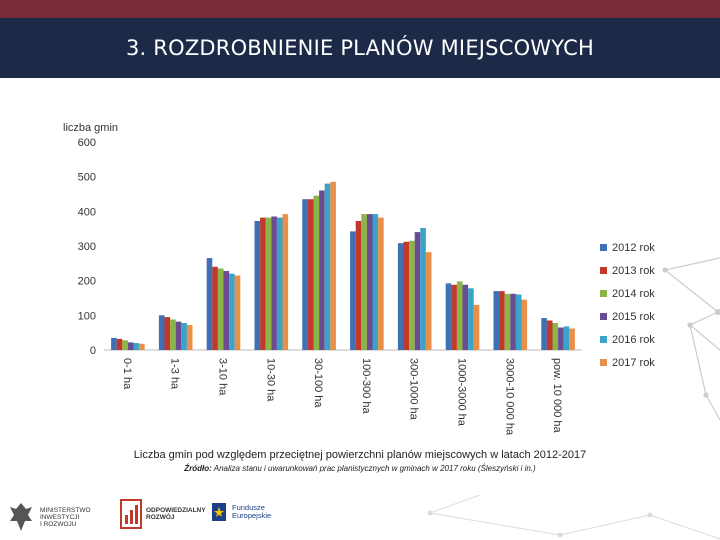  What do you see at coordinates (633, 271) in the screenshot?
I see `legend-label: 2013 rok` at bounding box center [633, 271].